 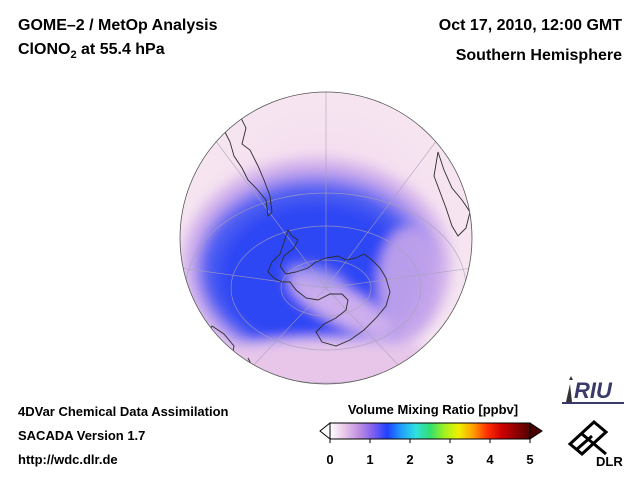 I want to click on colorbar-bar, so click(x=430, y=431).